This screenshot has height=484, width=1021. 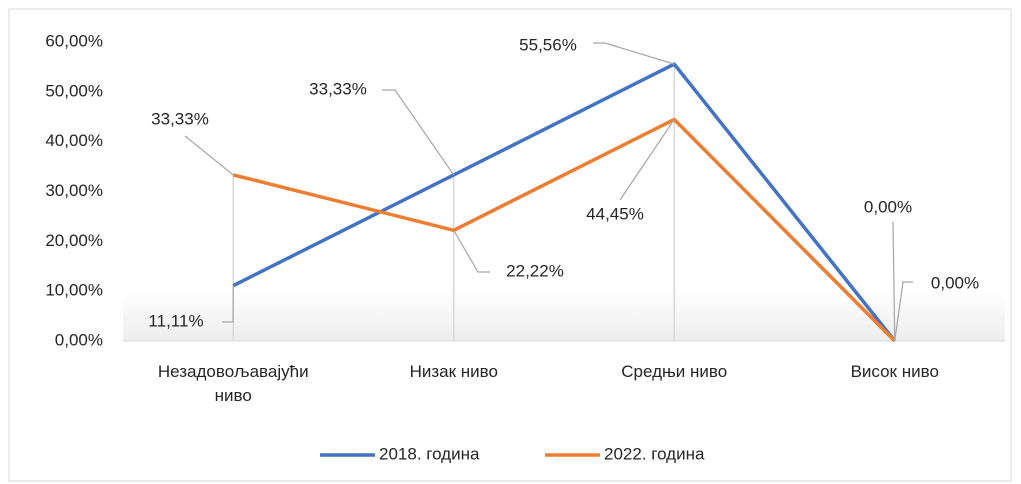 What do you see at coordinates (674, 371) in the screenshot?
I see `x-tick-label: Средњи ниво` at bounding box center [674, 371].